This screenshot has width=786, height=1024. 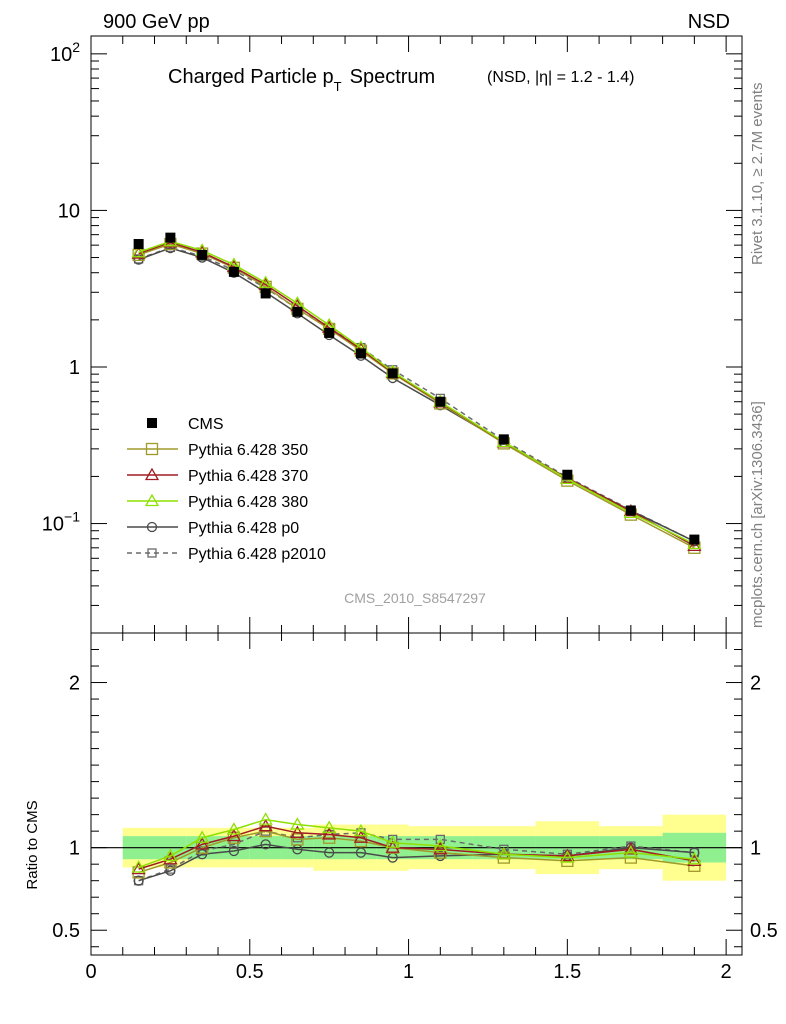 What do you see at coordinates (726, 972) in the screenshot?
I see `x-tick-label: 2` at bounding box center [726, 972].